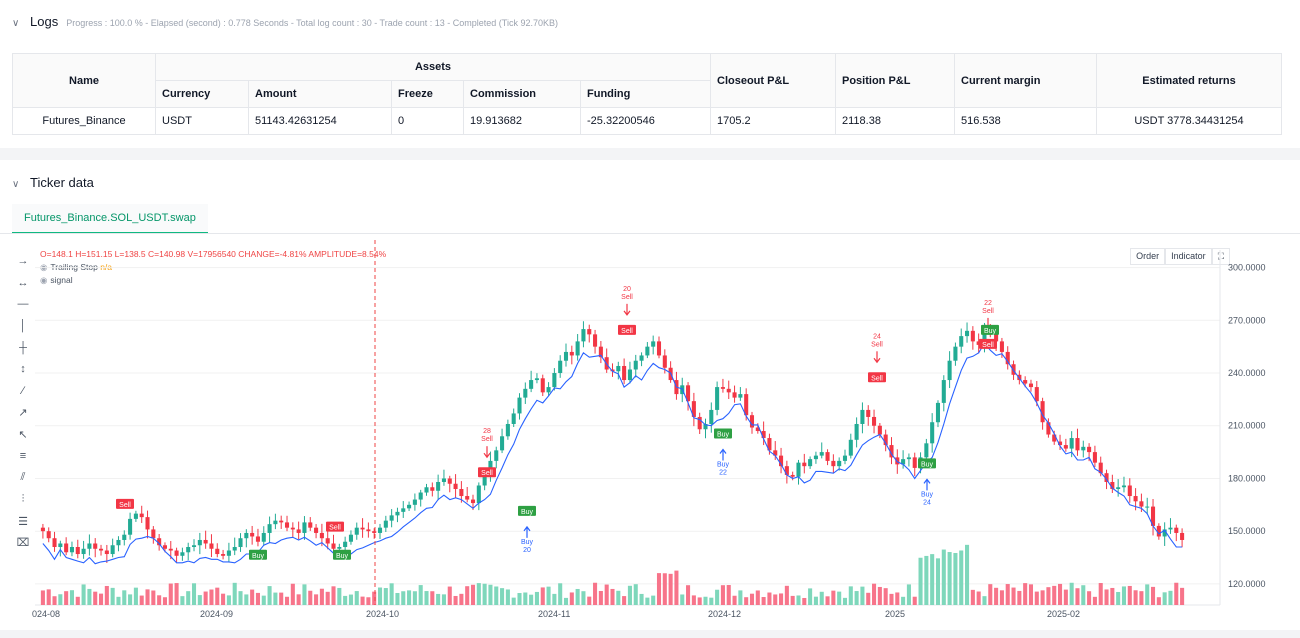 The image size is (1300, 638). Describe the element at coordinates (342, 556) in the screenshot. I see `signal-label: Buy` at that location.